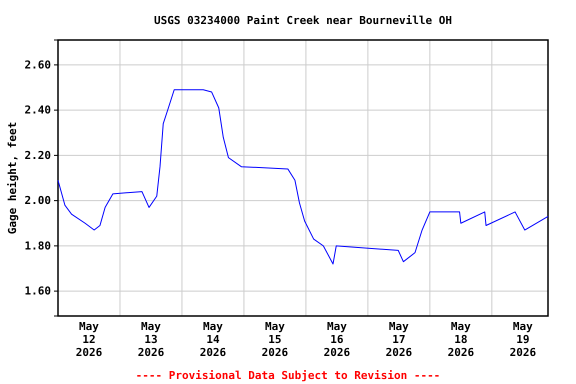  What do you see at coordinates (89, 339) in the screenshot?
I see `x-tick-label: May 12 2026` at bounding box center [89, 339].